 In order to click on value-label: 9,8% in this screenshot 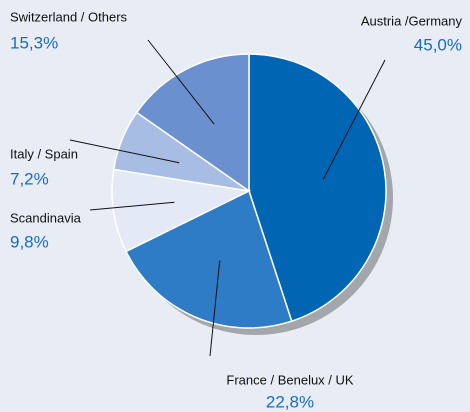, I will do `click(29, 241)`.